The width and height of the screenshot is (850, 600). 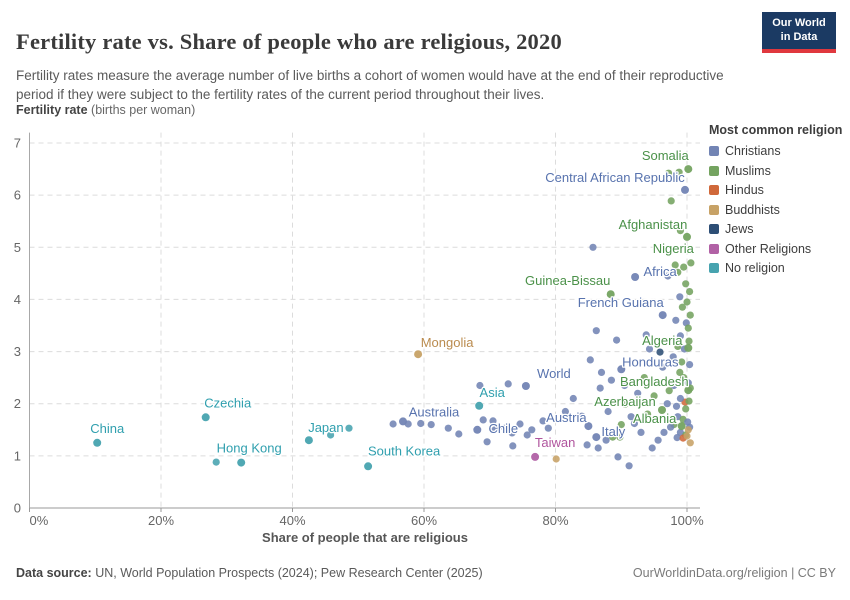 I want to click on country-label: Central African Republic, so click(x=615, y=178).